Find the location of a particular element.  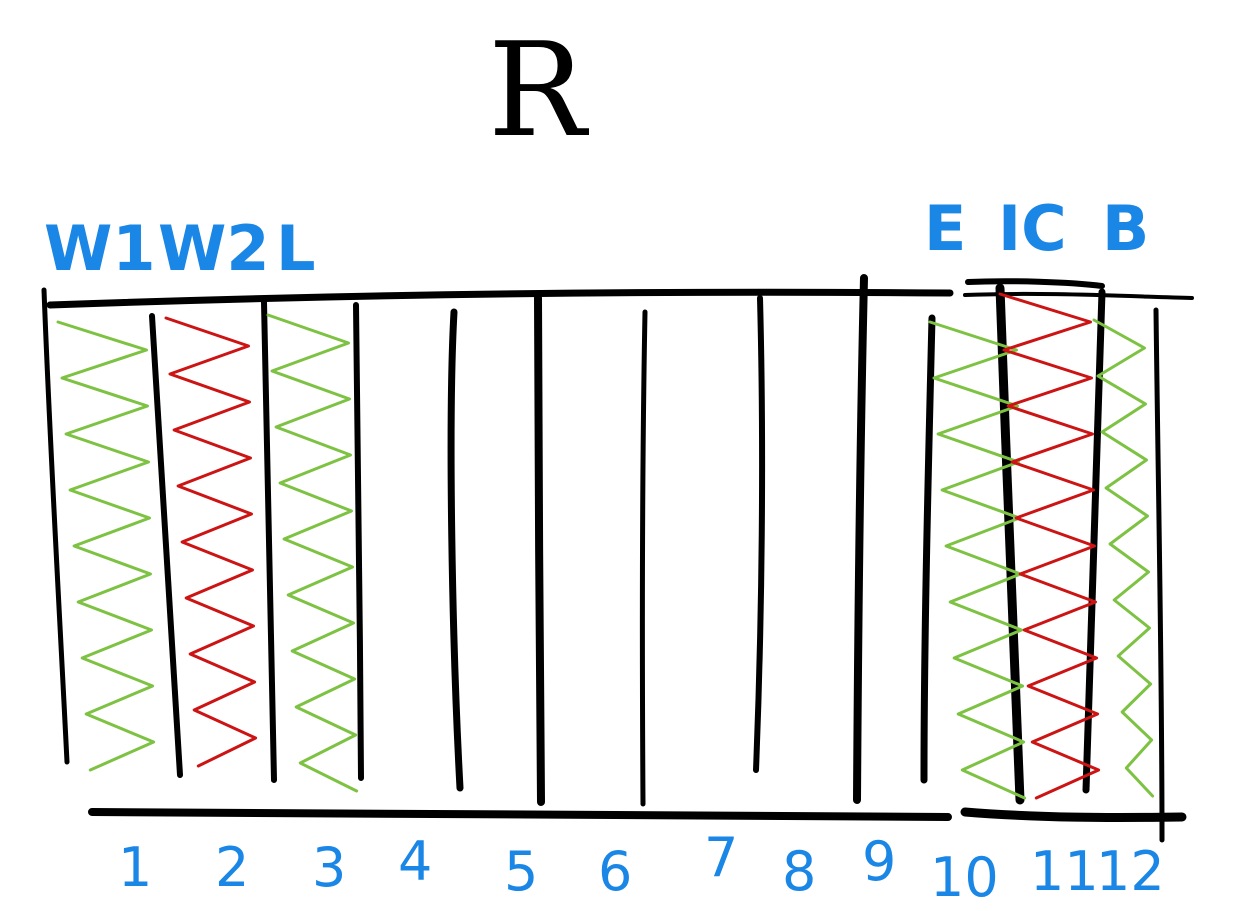

group-label-w2: W2 is located at coordinates (214, 248).